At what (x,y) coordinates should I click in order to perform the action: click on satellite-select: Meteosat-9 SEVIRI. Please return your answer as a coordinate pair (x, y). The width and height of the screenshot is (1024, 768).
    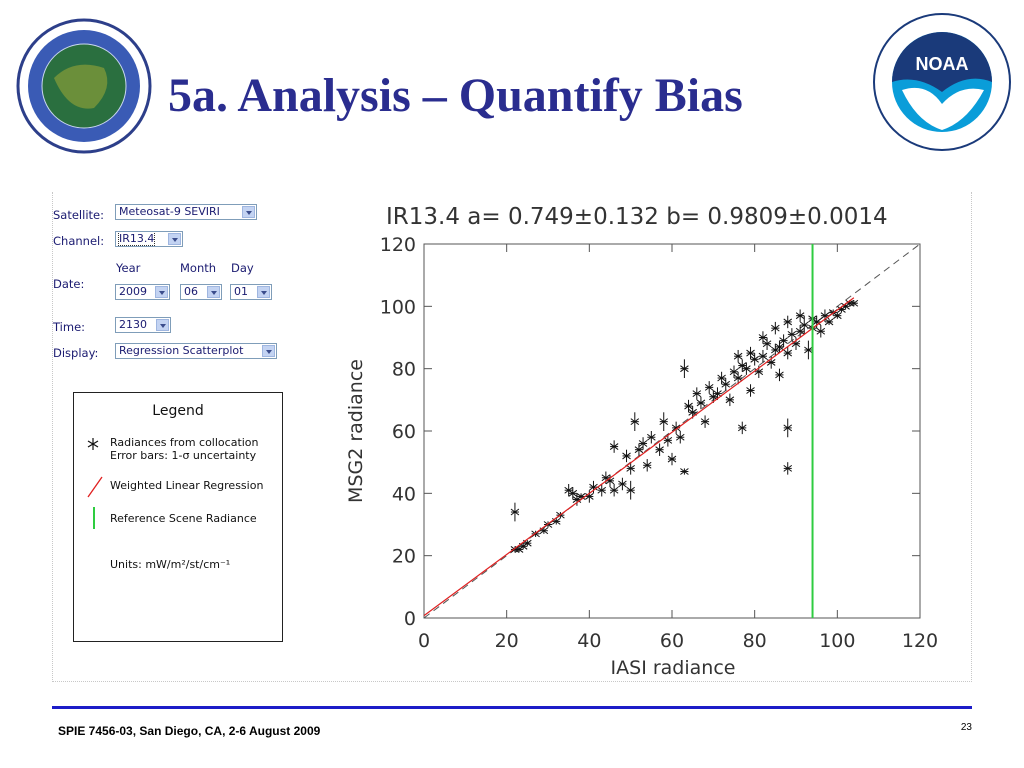
    Looking at the image, I should click on (186, 212).